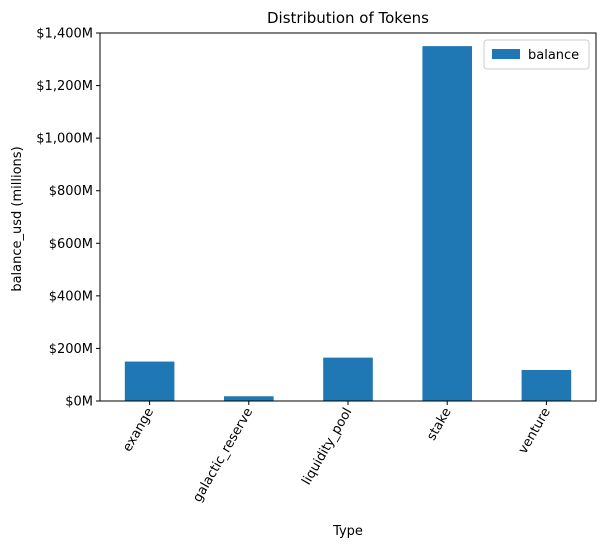 Image resolution: width=605 pixels, height=546 pixels. Describe the element at coordinates (71, 349) in the screenshot. I see `y-tick-label: $200M` at that location.